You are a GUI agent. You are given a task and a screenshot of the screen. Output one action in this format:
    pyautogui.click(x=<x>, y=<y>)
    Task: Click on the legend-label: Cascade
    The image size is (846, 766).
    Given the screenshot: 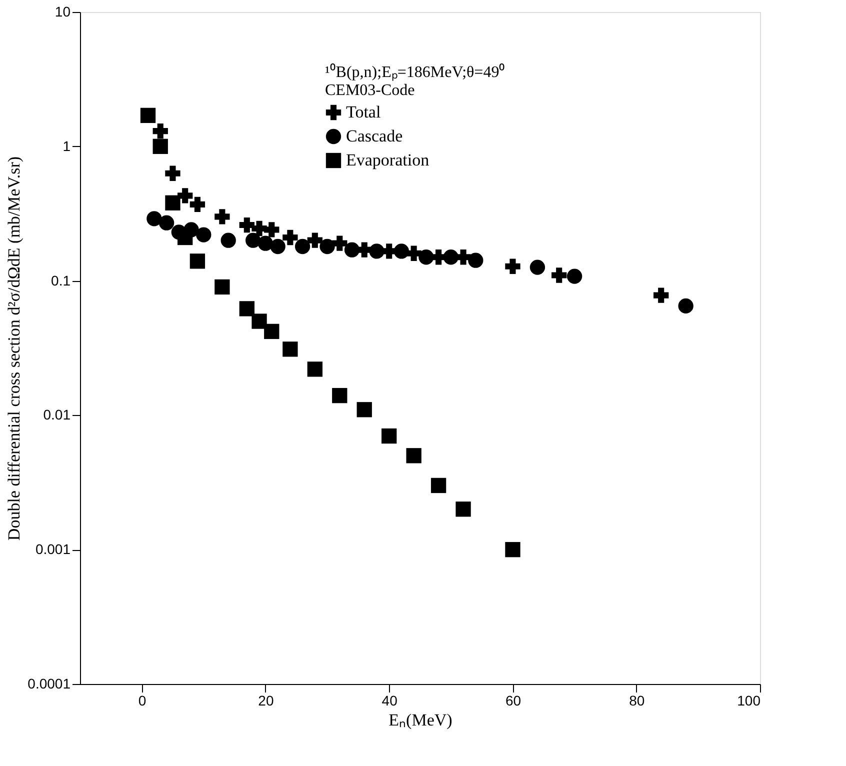 What is the action you would take?
    pyautogui.click(x=374, y=136)
    